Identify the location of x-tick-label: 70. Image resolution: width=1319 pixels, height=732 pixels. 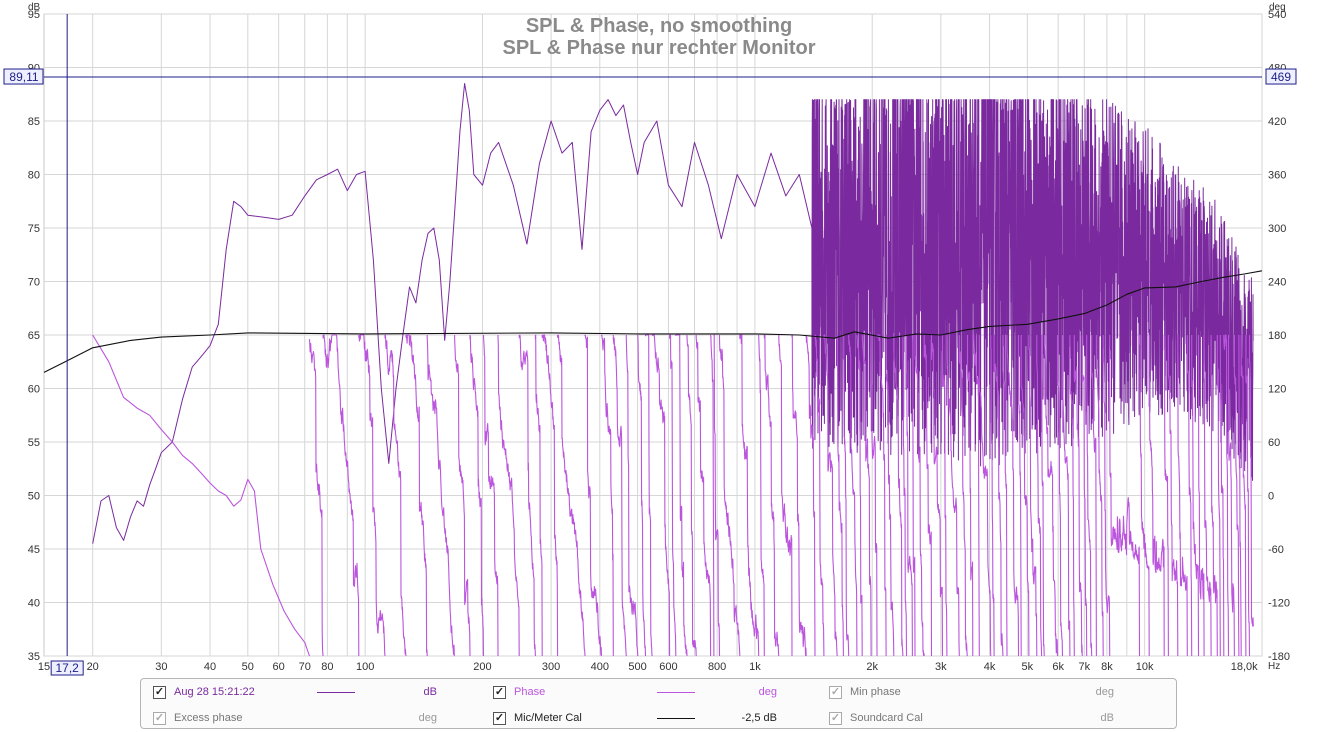
(305, 667).